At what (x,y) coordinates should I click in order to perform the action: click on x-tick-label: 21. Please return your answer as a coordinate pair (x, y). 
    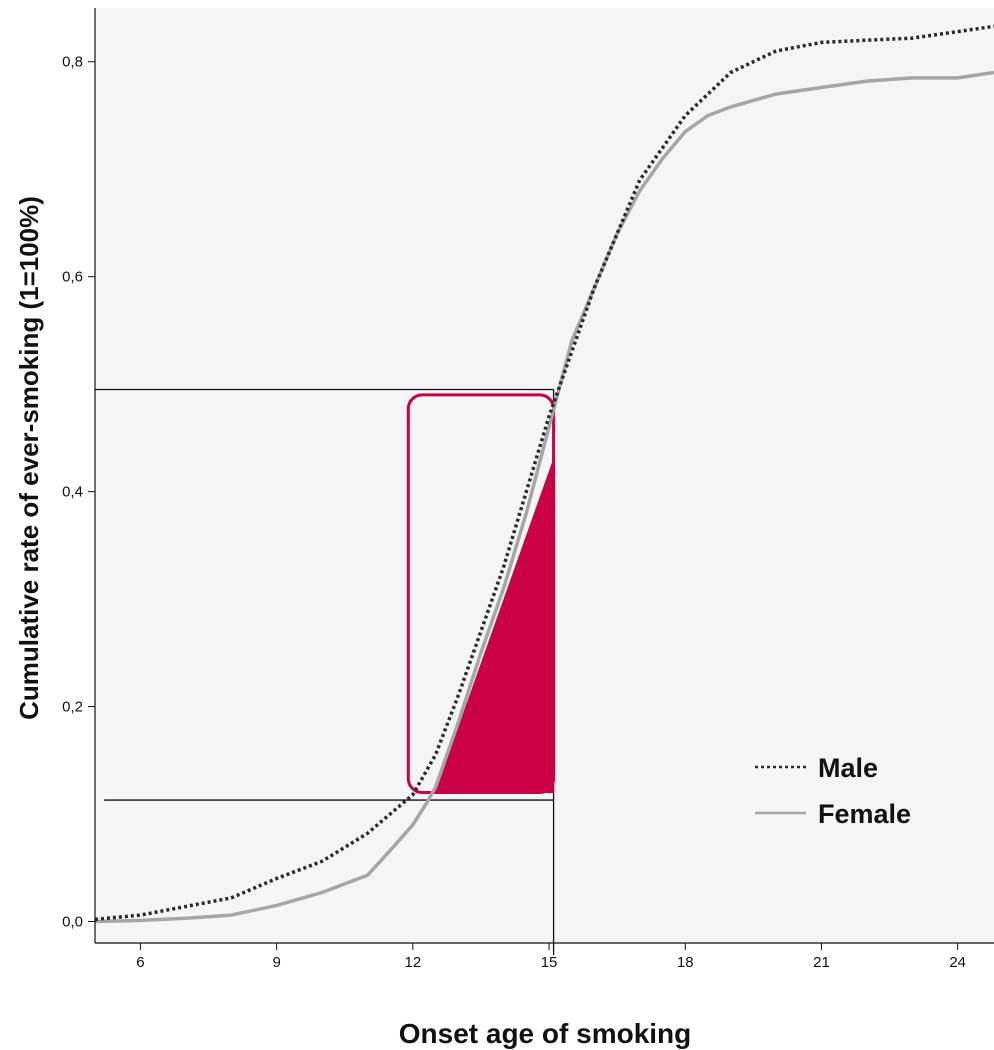
    Looking at the image, I should click on (821, 962).